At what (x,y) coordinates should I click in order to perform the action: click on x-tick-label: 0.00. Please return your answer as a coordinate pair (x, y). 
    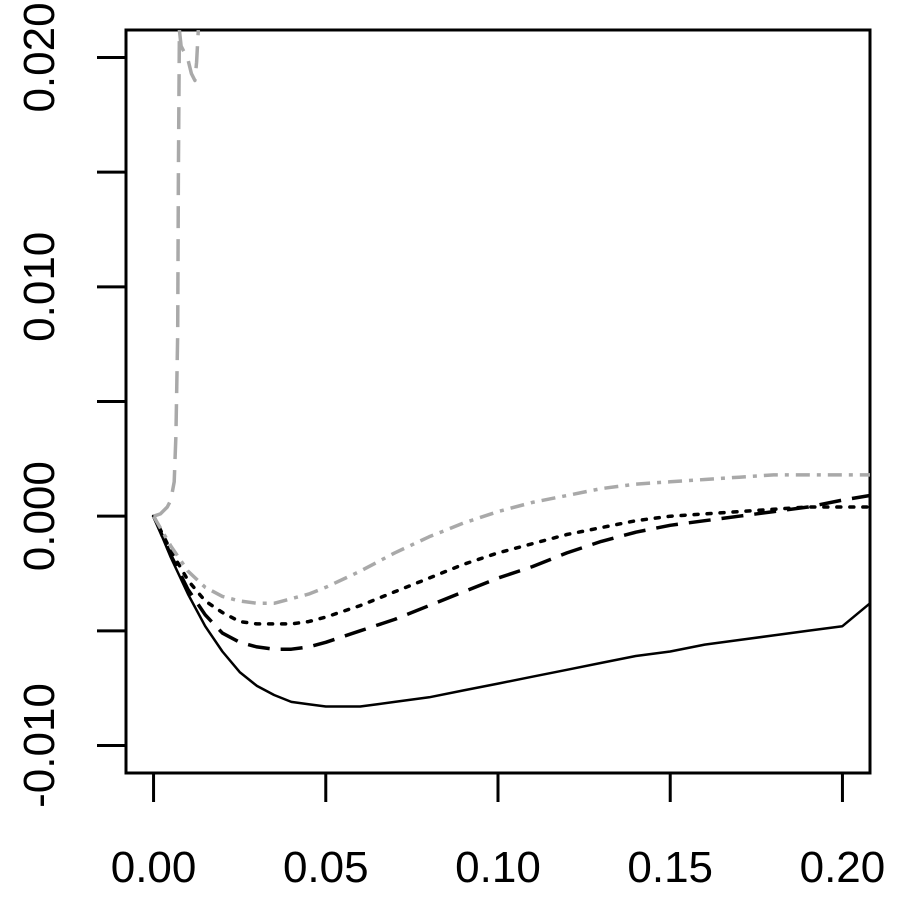
    Looking at the image, I should click on (154, 867).